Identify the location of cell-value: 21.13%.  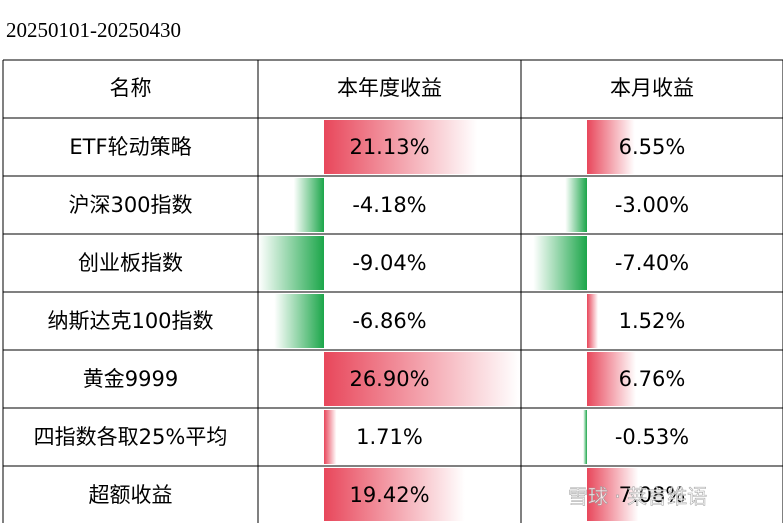
(389, 147).